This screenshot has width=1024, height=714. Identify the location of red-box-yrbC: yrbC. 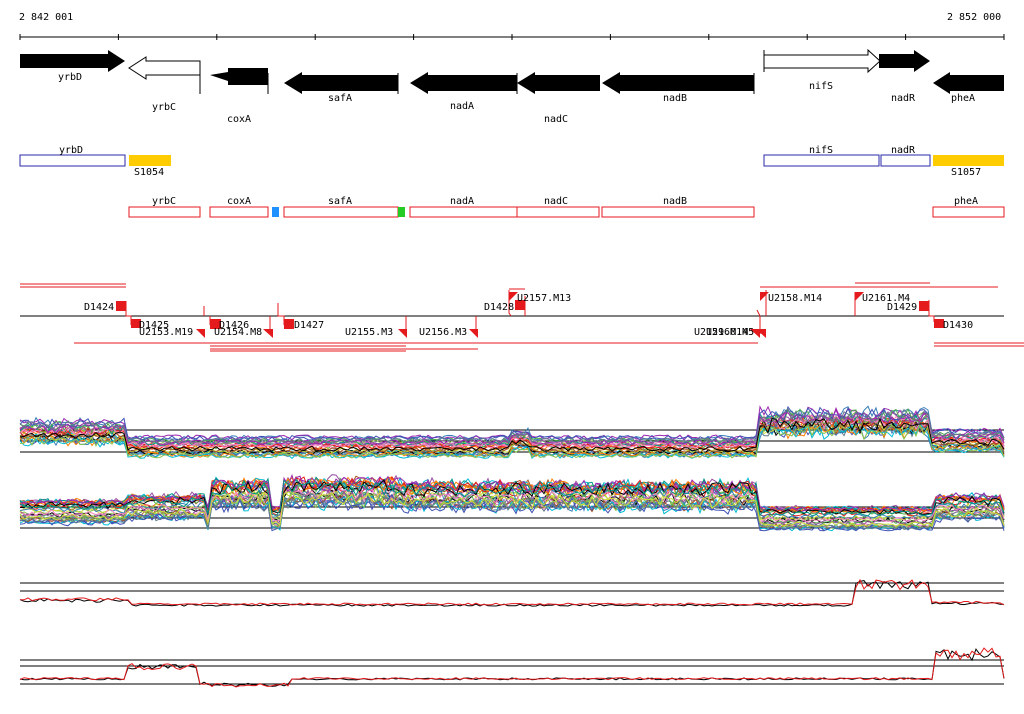
(164, 207).